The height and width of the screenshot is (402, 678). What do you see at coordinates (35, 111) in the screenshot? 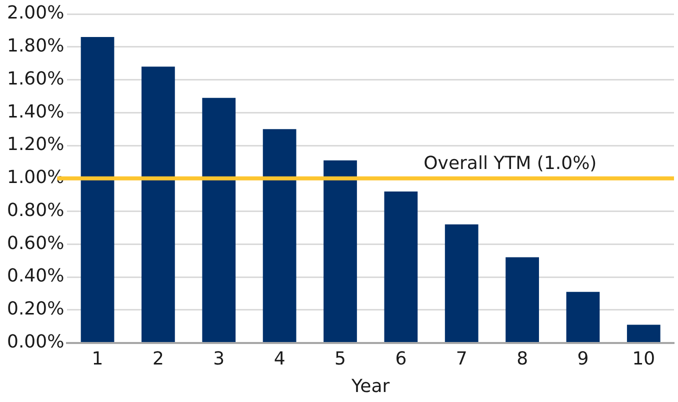
I see `y-tick-label: 1.40%` at bounding box center [35, 111].